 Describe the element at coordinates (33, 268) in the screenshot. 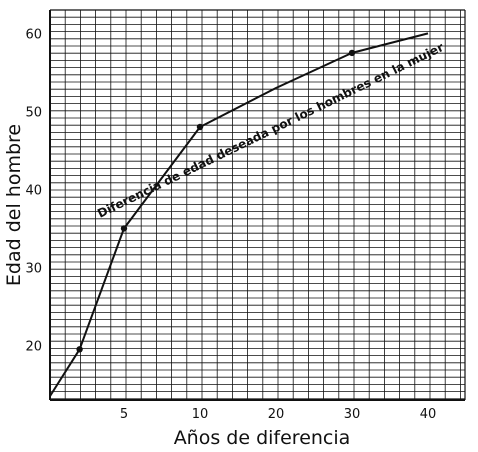

I see `y-tick-label: 30` at that location.